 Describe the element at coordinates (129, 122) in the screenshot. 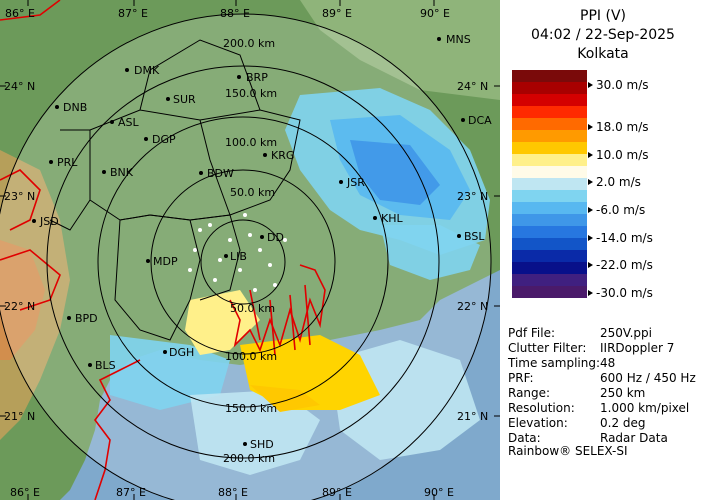

I see `station-label-asl: ASL` at that location.